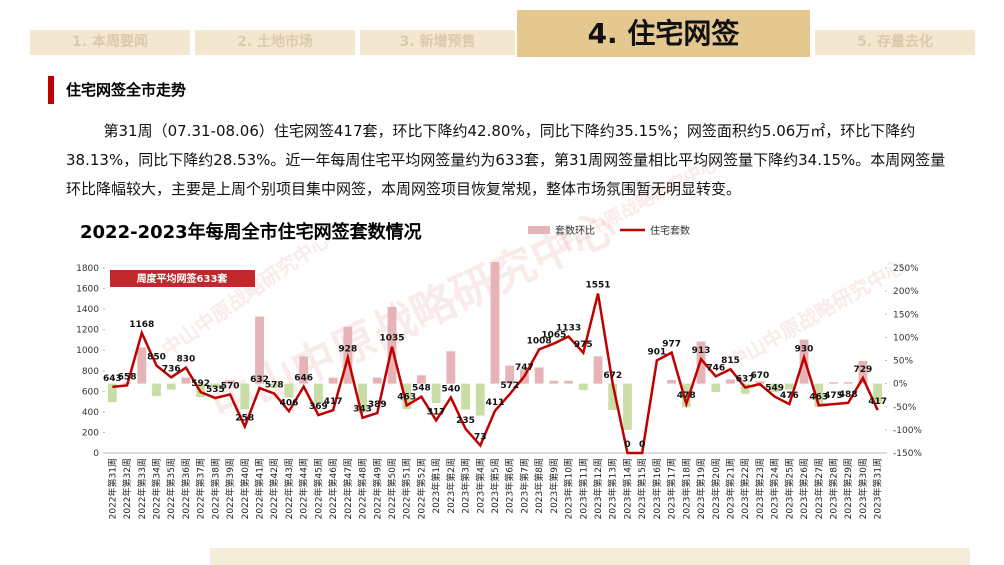 The image size is (1004, 565). I want to click on x-tick-label: 2022年第32周, so click(127, 488).